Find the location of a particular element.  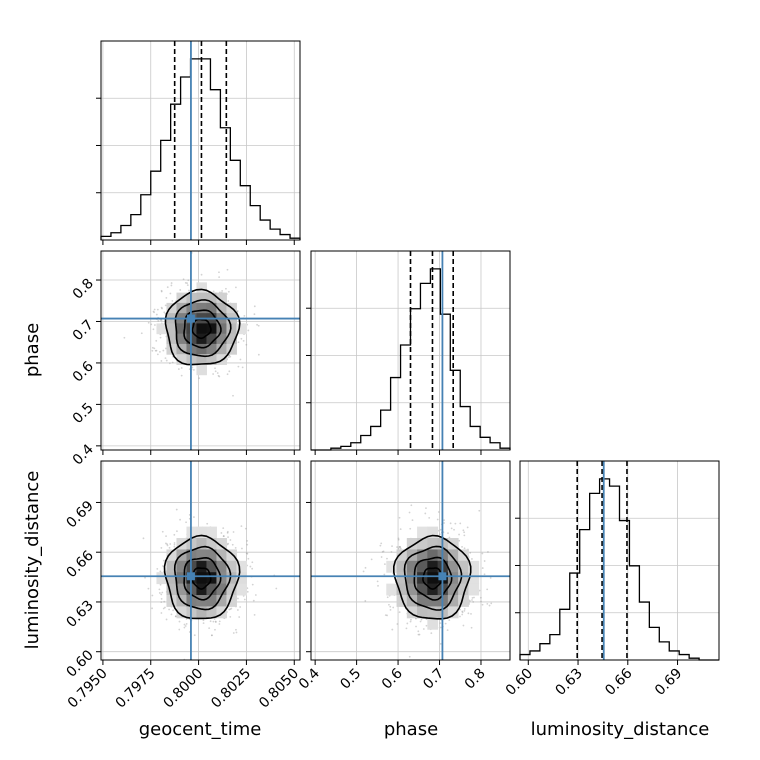

hist-step-geocent-time is located at coordinates (200, 149).